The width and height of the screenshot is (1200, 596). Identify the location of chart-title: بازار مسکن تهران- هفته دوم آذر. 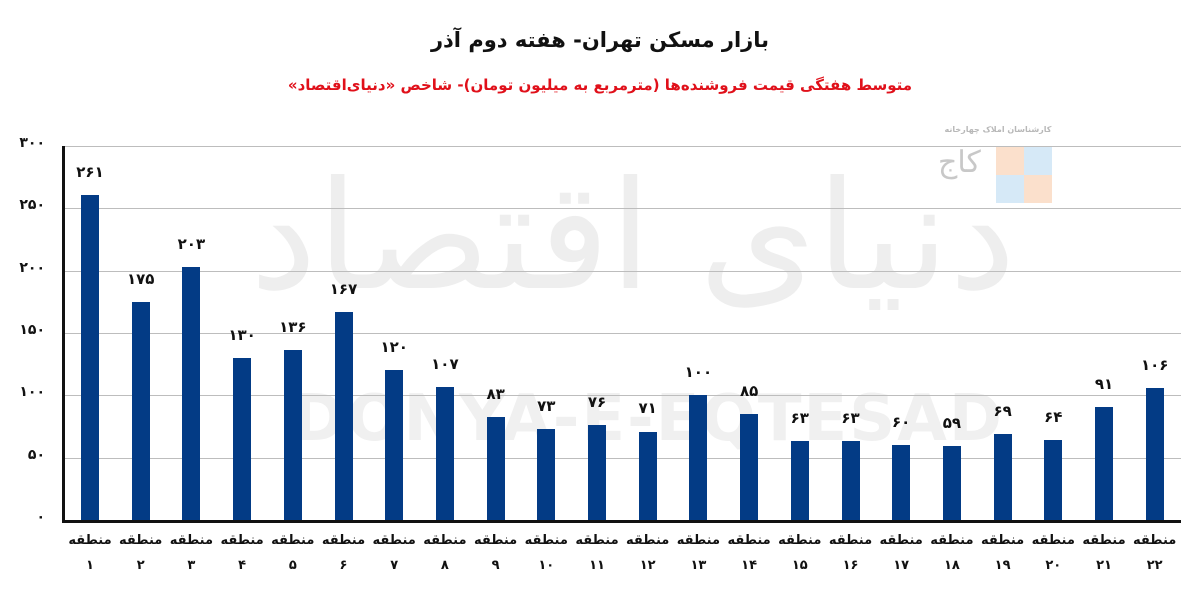
(600, 40).